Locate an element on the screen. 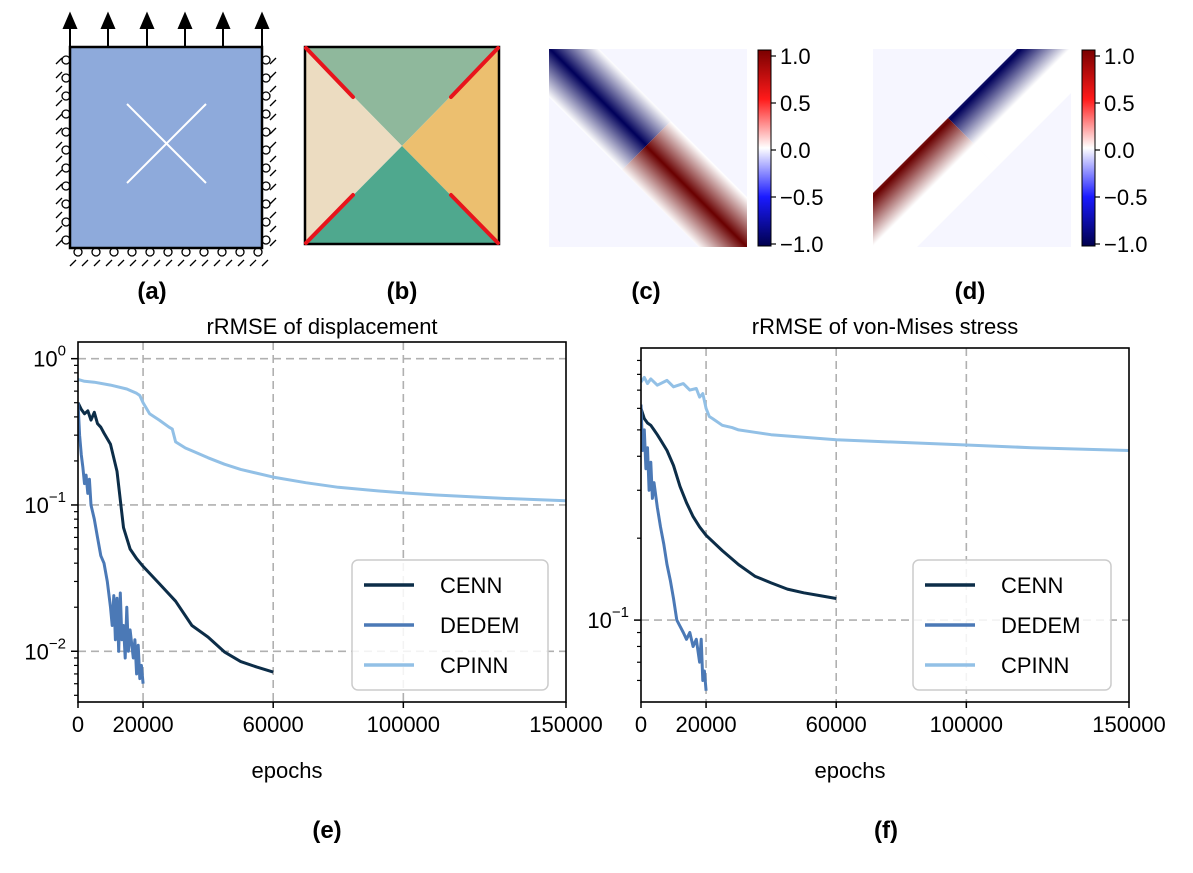 Image resolution: width=1193 pixels, height=873 pixels. region-bottom is located at coordinates (402, 195).